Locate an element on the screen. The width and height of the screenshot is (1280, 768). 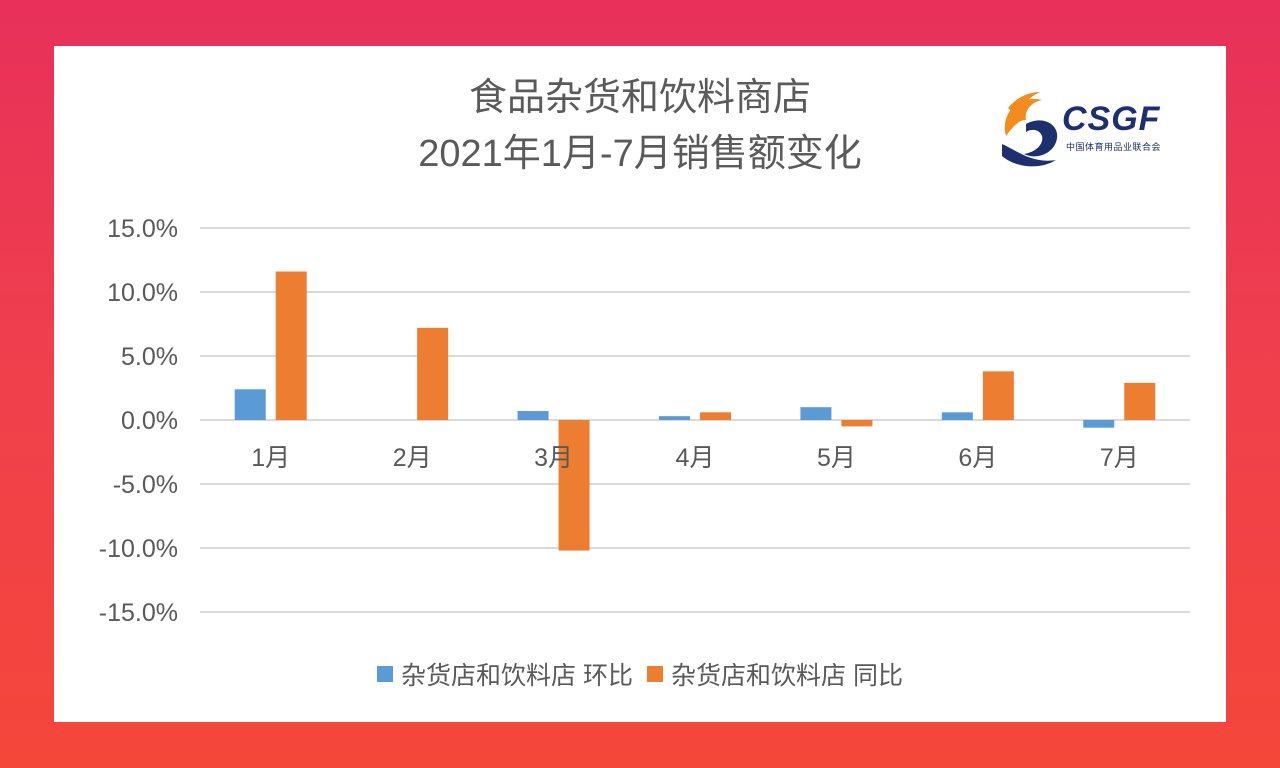
legend-item-mom: 杂货店和饮料店 环比 is located at coordinates (505, 674).